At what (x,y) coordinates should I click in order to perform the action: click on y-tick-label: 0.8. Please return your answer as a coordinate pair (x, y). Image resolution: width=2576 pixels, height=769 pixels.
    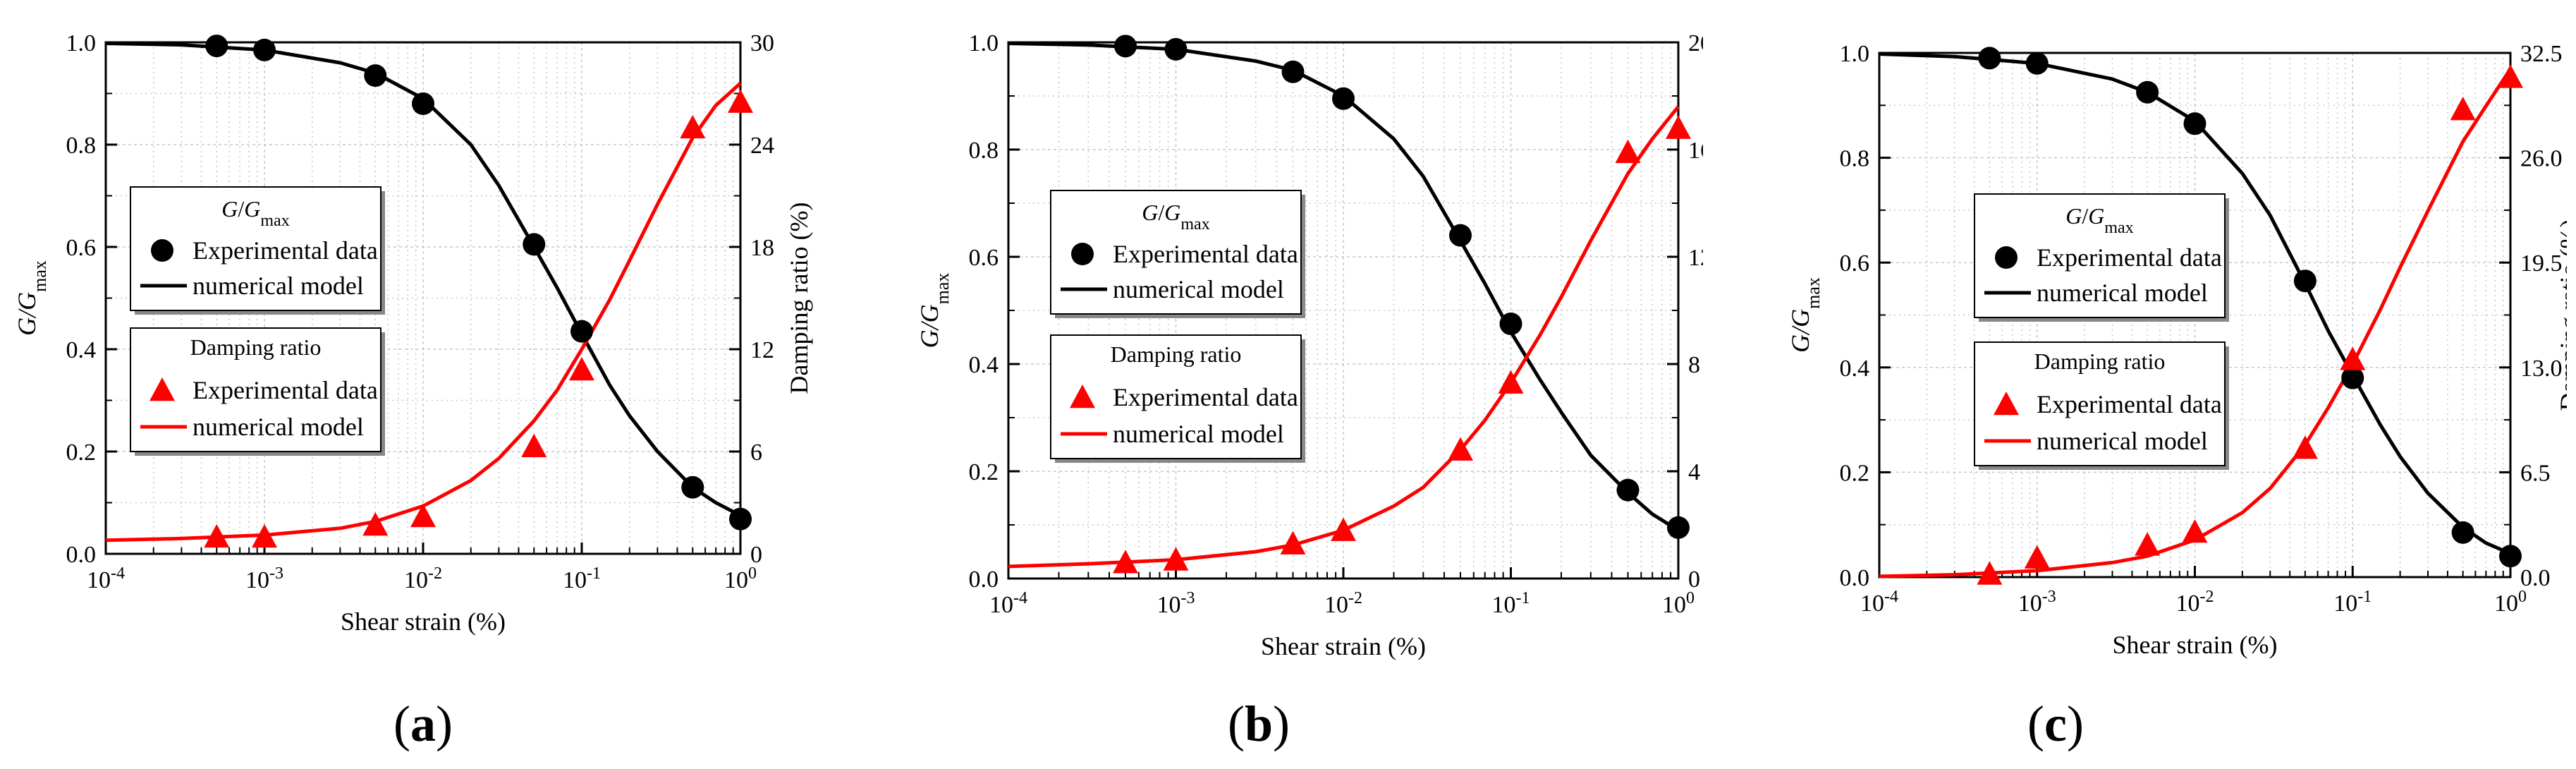
    Looking at the image, I should click on (82, 146).